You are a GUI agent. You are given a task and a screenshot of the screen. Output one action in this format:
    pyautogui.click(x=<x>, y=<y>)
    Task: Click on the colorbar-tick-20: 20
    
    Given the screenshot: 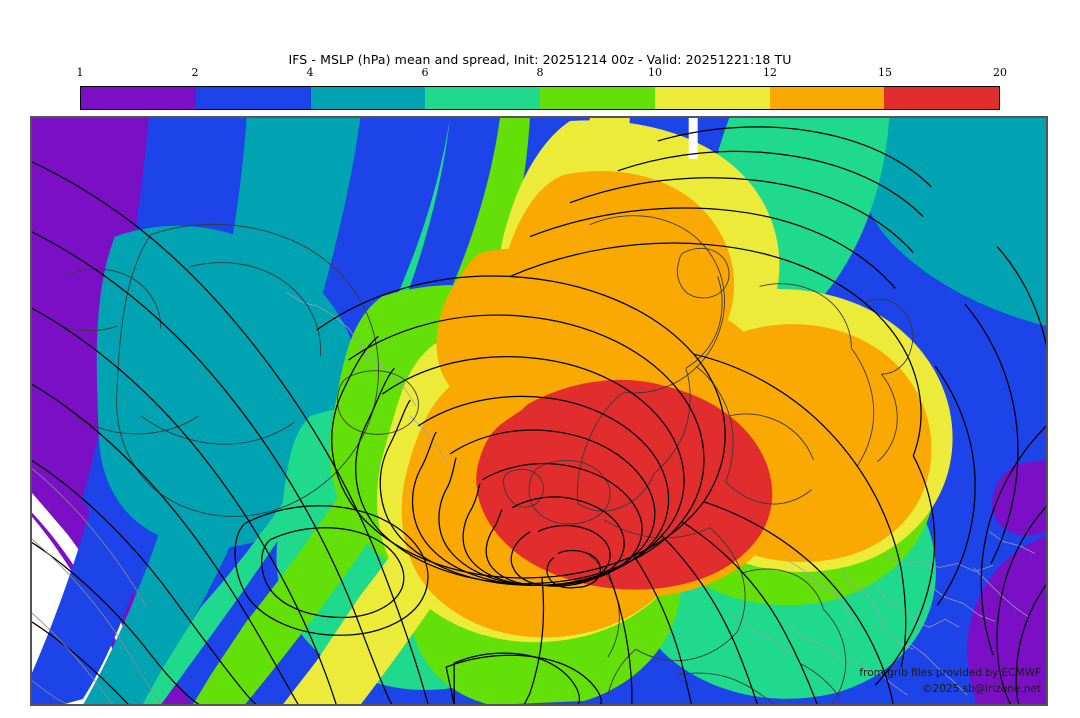 What is the action you would take?
    pyautogui.click(x=1000, y=72)
    